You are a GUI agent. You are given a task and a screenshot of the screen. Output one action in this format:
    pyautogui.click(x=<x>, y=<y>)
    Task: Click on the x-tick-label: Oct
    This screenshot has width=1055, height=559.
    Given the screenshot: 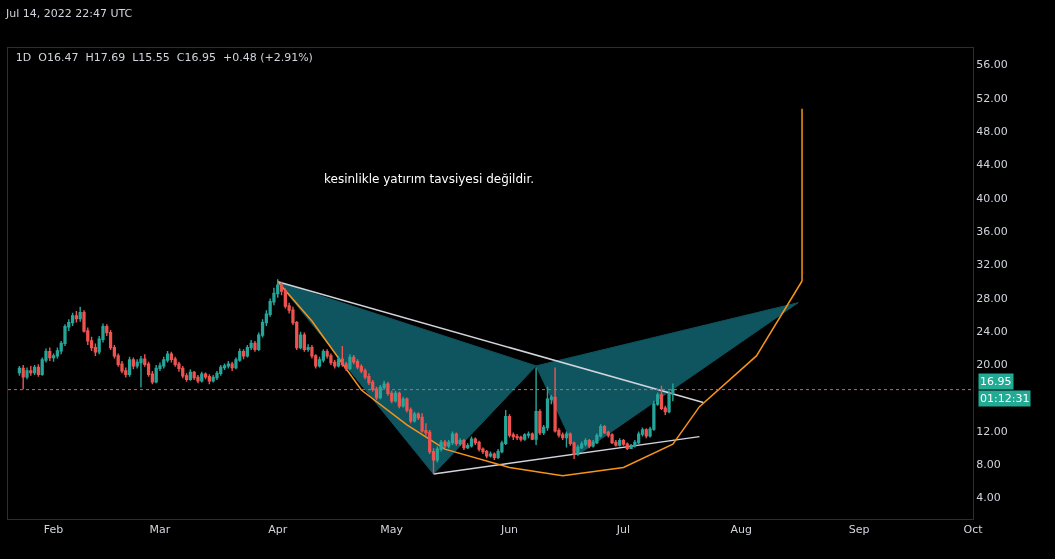 What is the action you would take?
    pyautogui.click(x=973, y=530)
    